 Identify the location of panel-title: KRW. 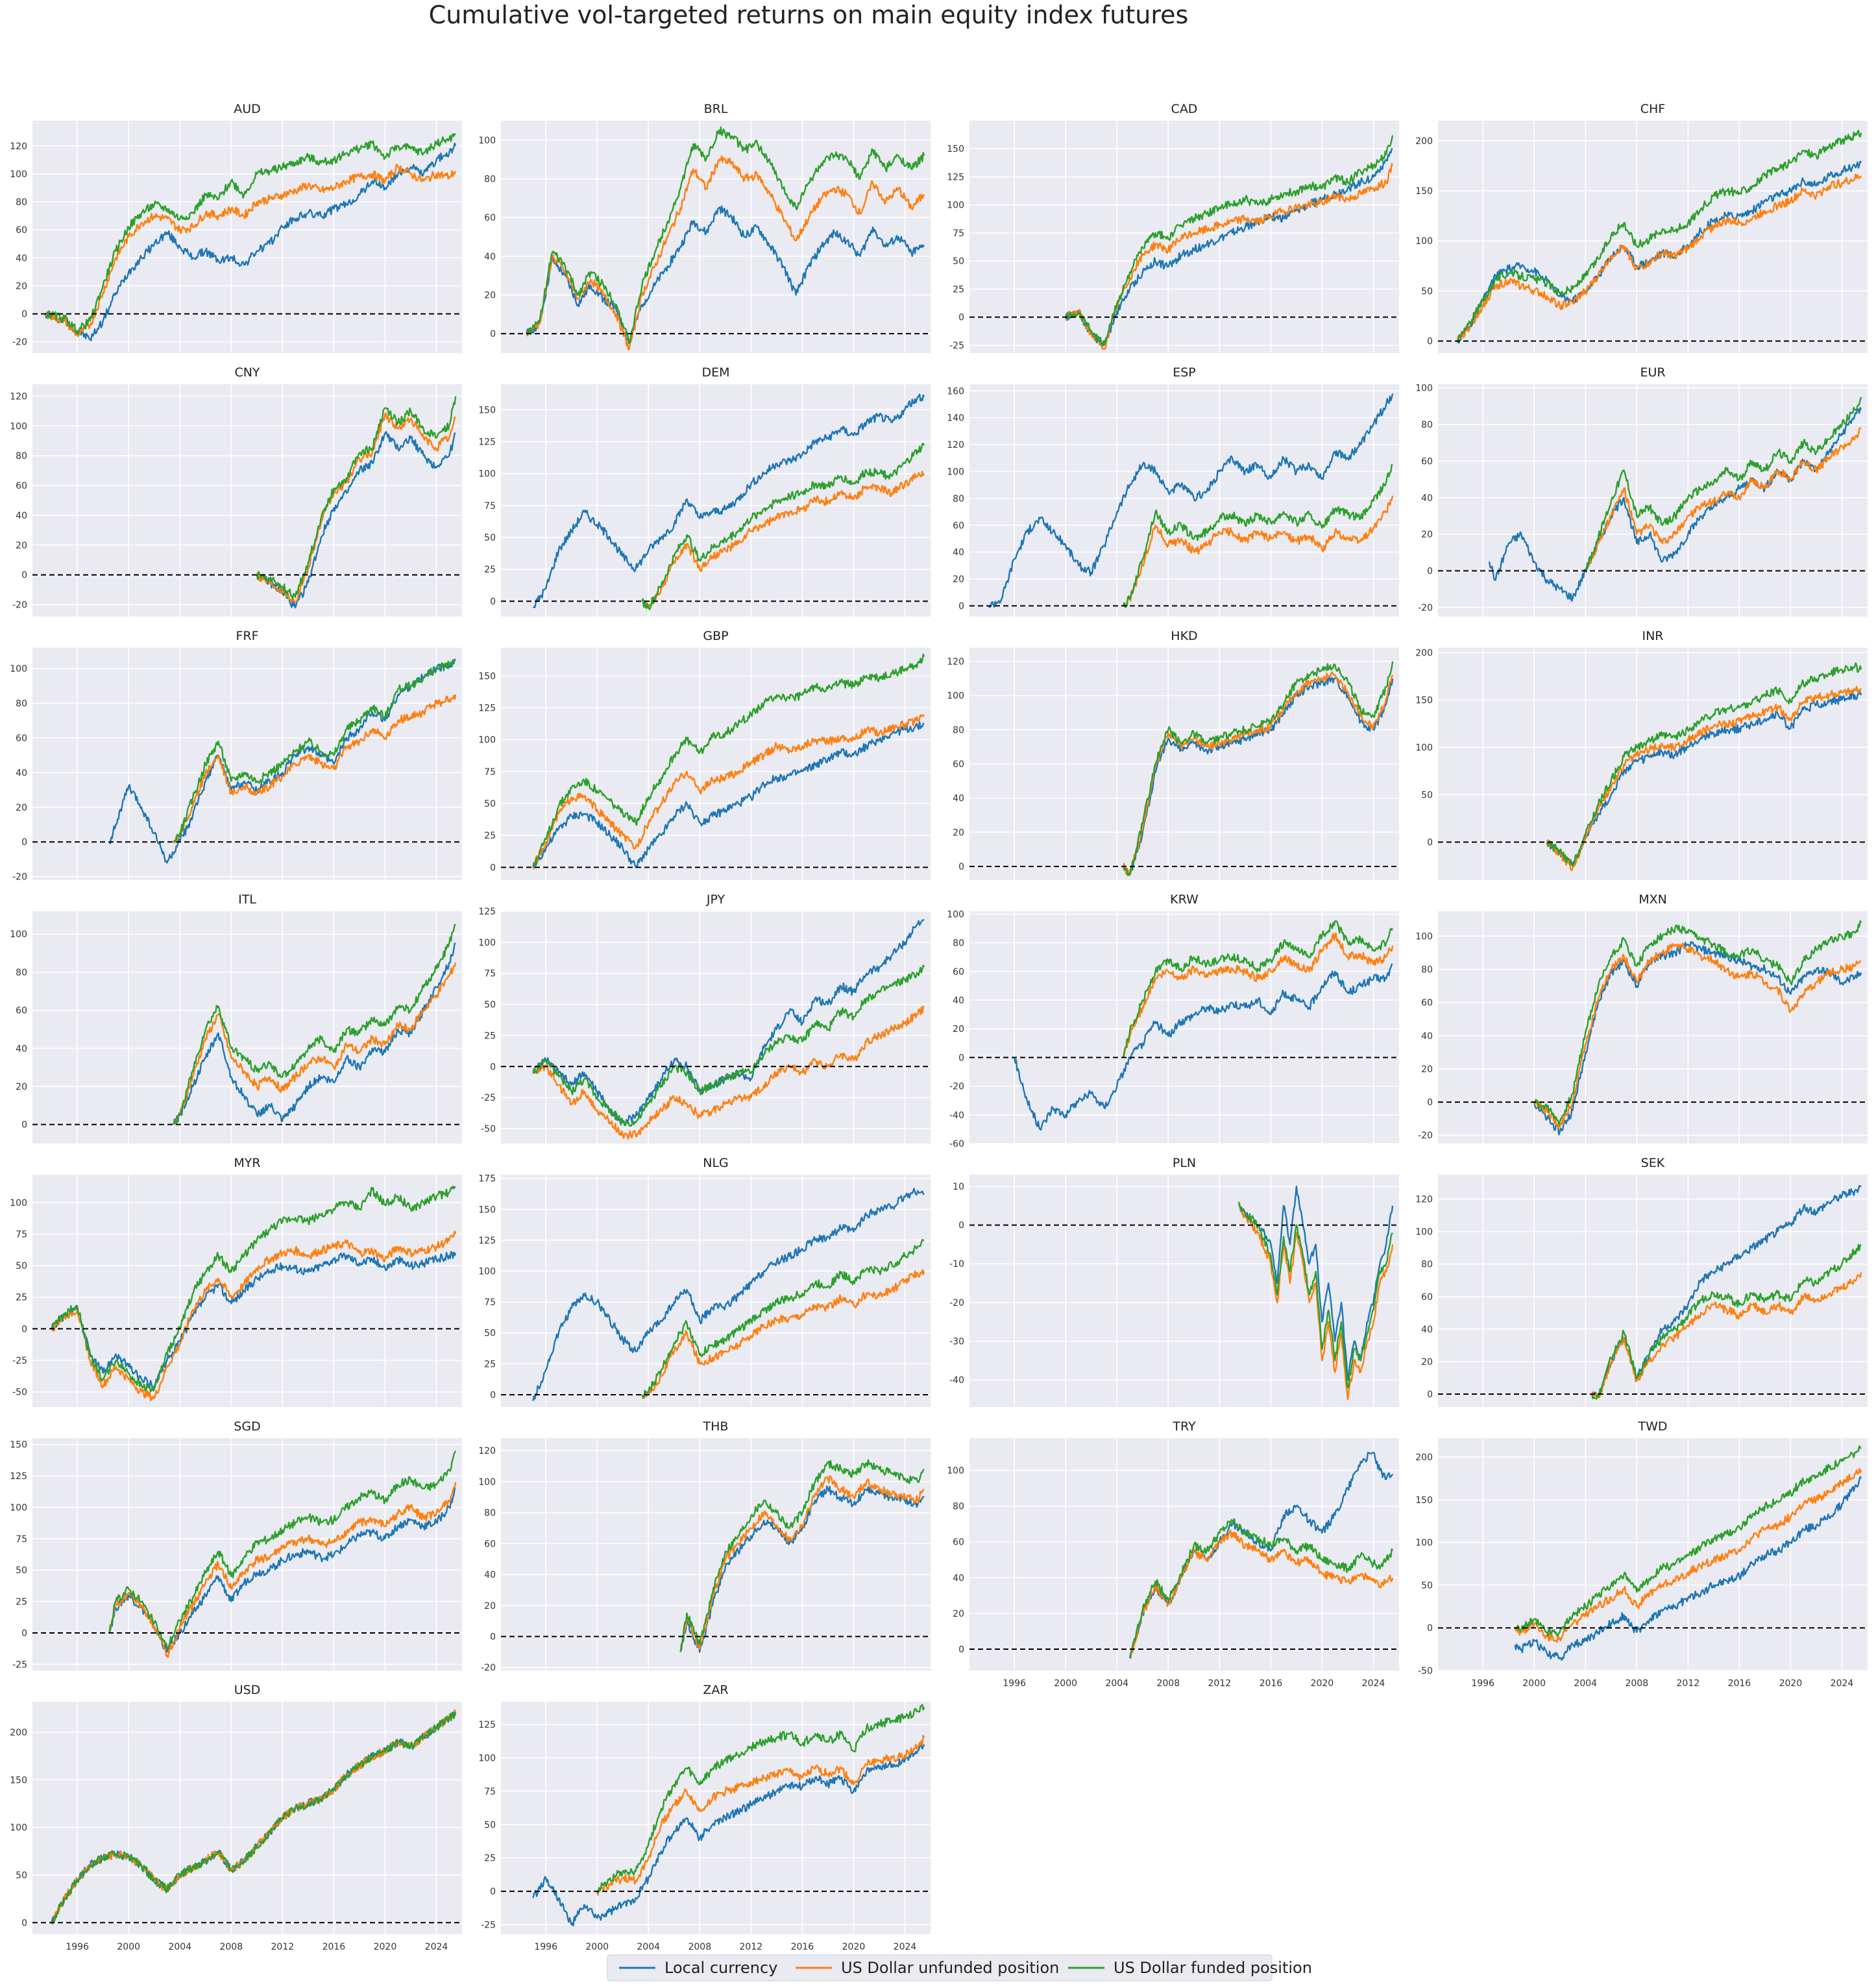
(1184, 899).